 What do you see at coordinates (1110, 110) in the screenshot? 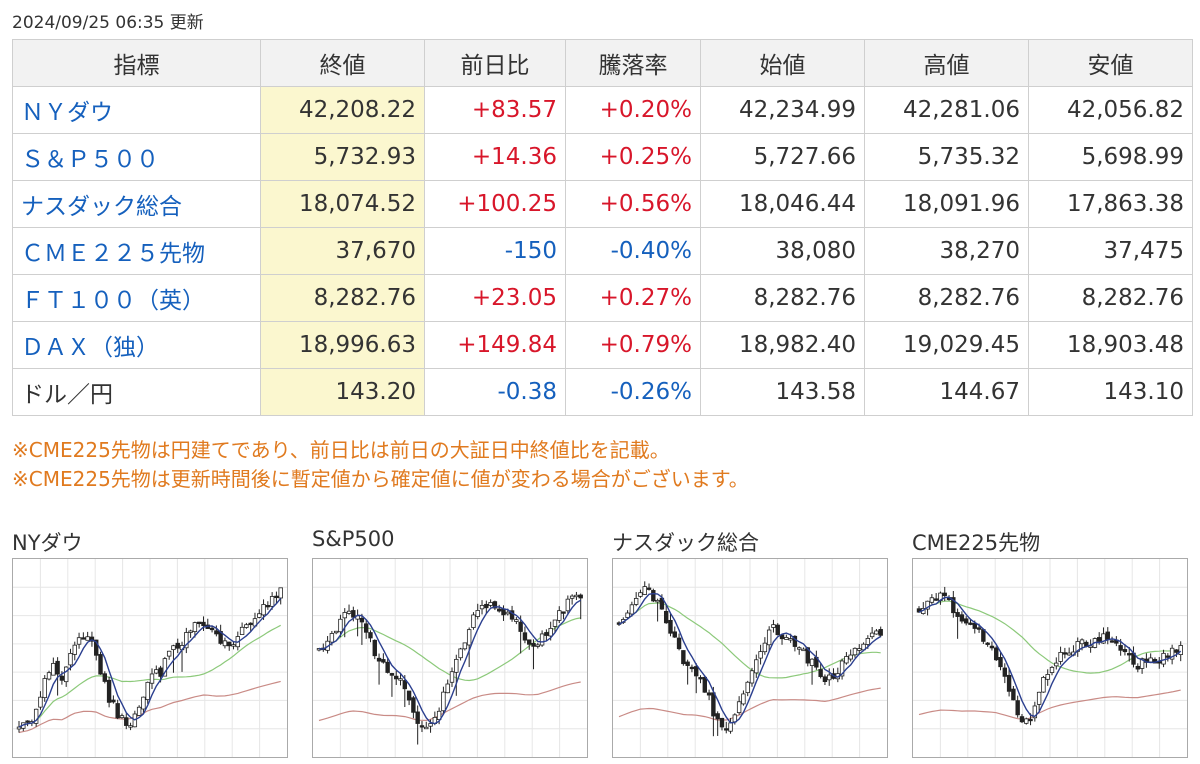
I see `low-value: 42,056.82` at bounding box center [1110, 110].